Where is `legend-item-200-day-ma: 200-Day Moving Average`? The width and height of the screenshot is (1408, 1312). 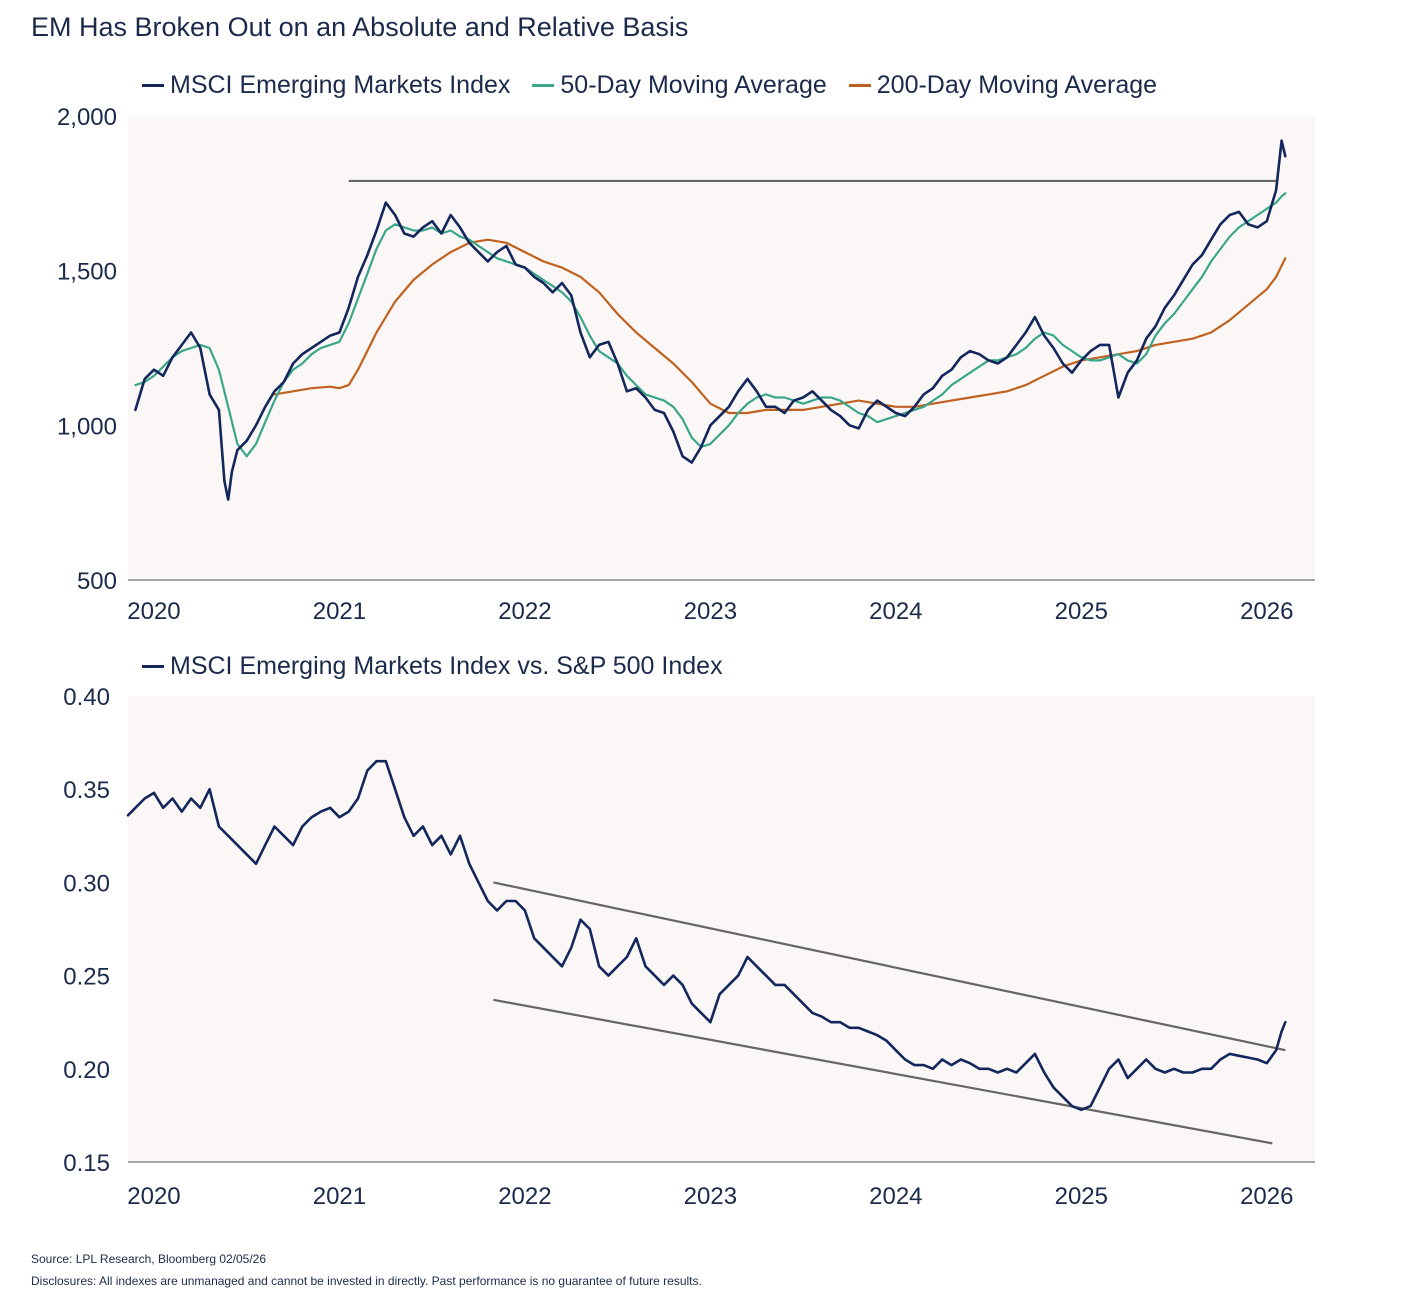 legend-item-200-day-ma: 200-Day Moving Average is located at coordinates (1003, 85).